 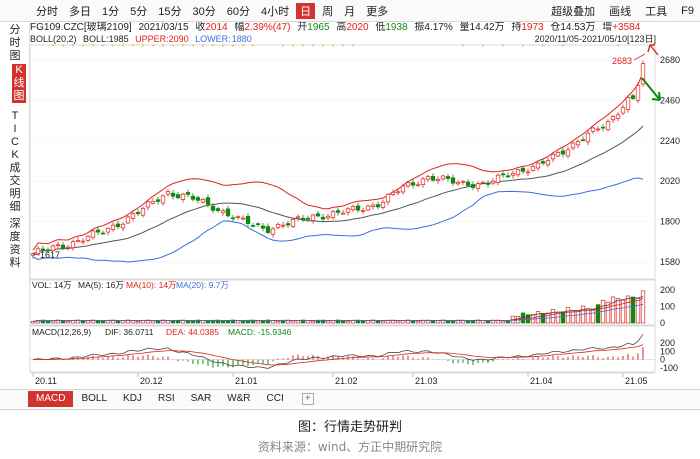 What do you see at coordinates (307, 398) in the screenshot?
I see `add-indicator-icon: +` at bounding box center [307, 398].